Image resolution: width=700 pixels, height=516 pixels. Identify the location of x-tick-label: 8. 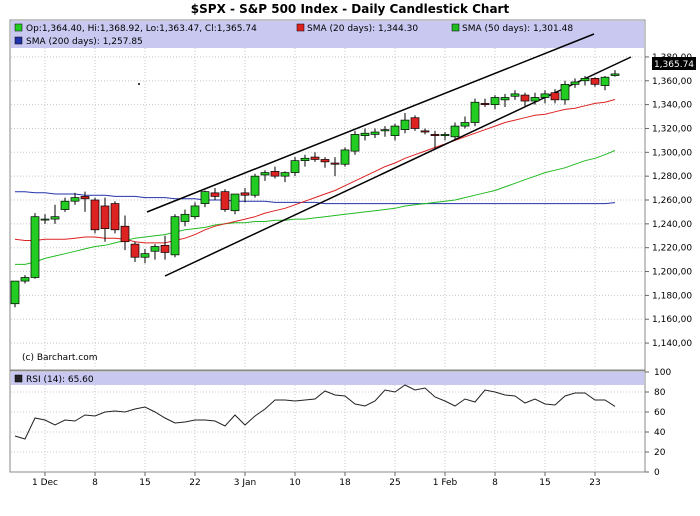
(495, 483).